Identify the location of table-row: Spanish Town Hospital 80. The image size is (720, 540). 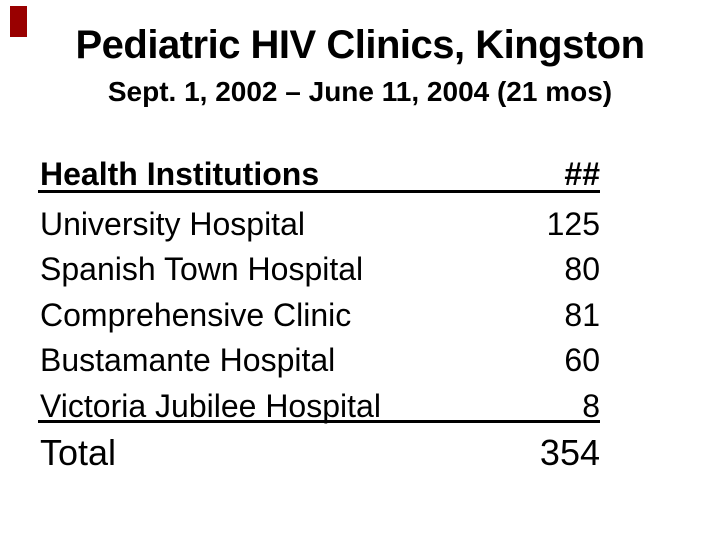
(320, 275).